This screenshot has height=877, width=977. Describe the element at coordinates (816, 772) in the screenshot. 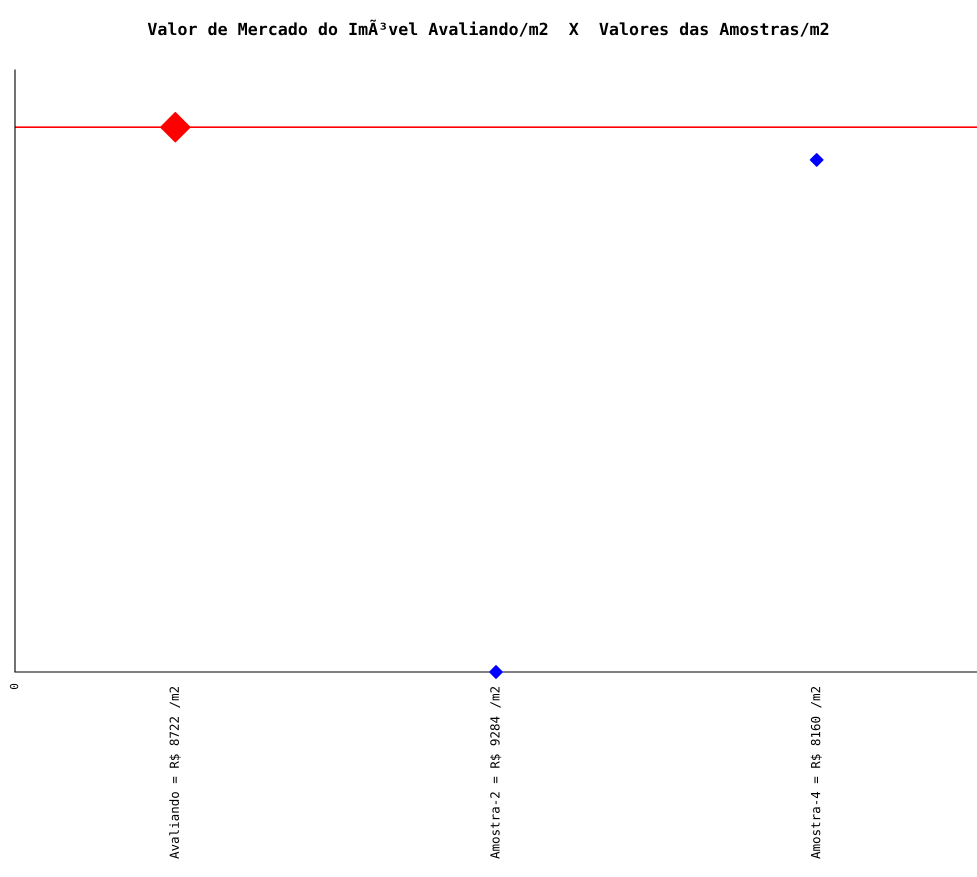

I see `x-tick-label: Amostra-4 = R$ 8160 /m2` at that location.